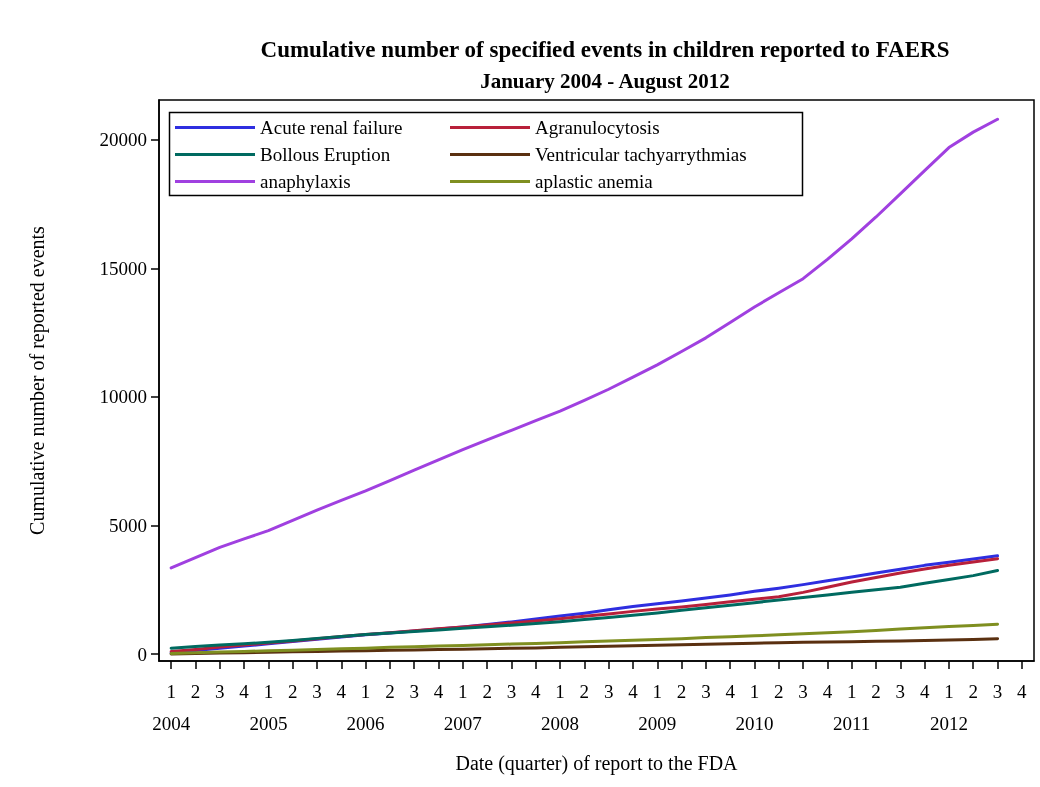 The image size is (1040, 787). What do you see at coordinates (123, 140) in the screenshot?
I see `y-tick-label: 20000` at bounding box center [123, 140].